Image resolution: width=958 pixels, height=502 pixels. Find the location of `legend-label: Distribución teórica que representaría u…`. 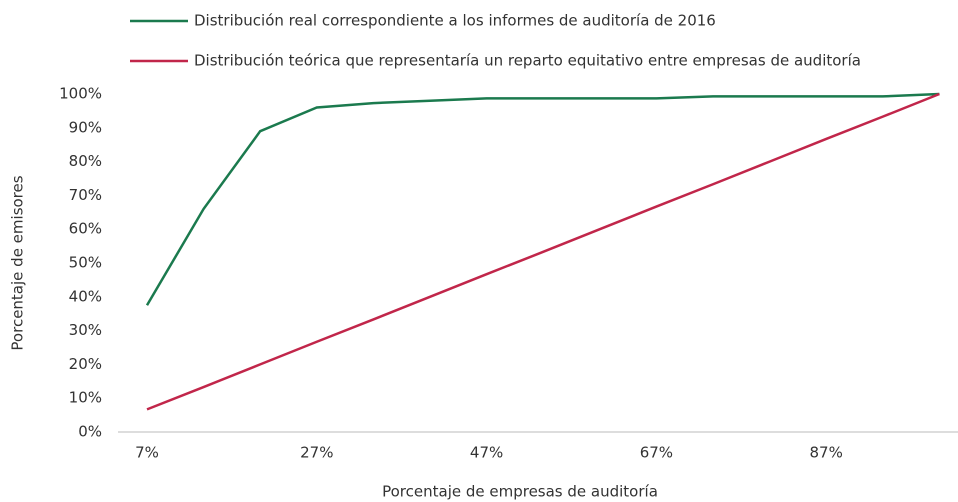

legend-label: Distribución teórica que representaría u… is located at coordinates (527, 61).